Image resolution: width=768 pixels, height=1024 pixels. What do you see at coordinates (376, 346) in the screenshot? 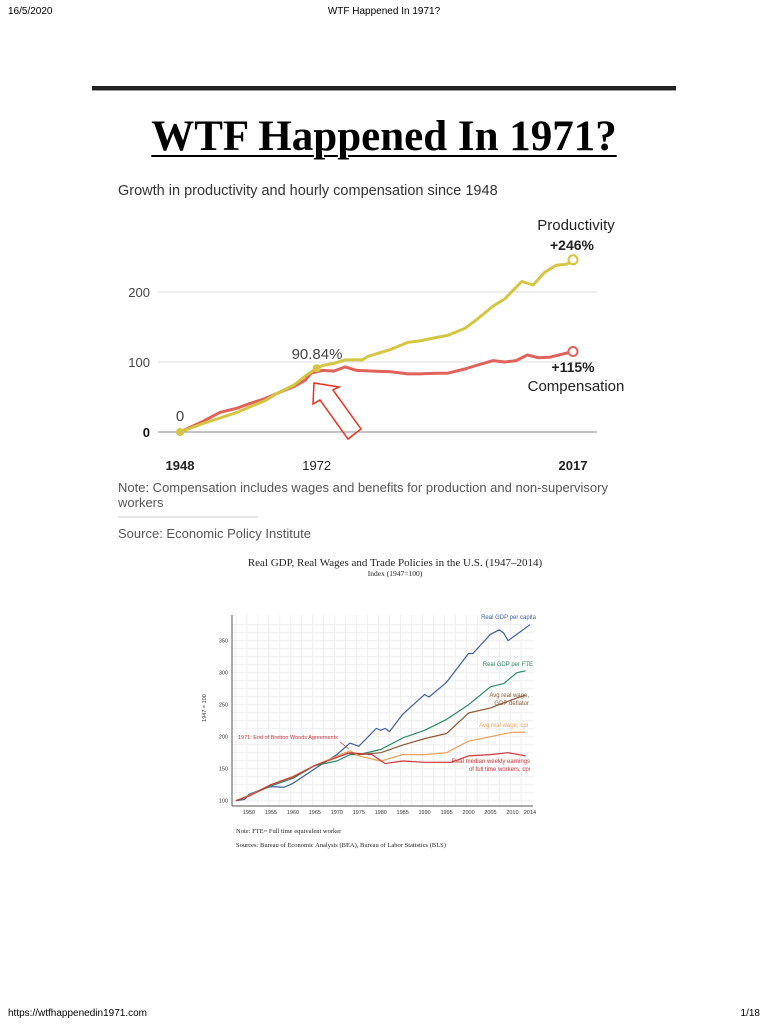
I see `series-line-productivity` at bounding box center [376, 346].